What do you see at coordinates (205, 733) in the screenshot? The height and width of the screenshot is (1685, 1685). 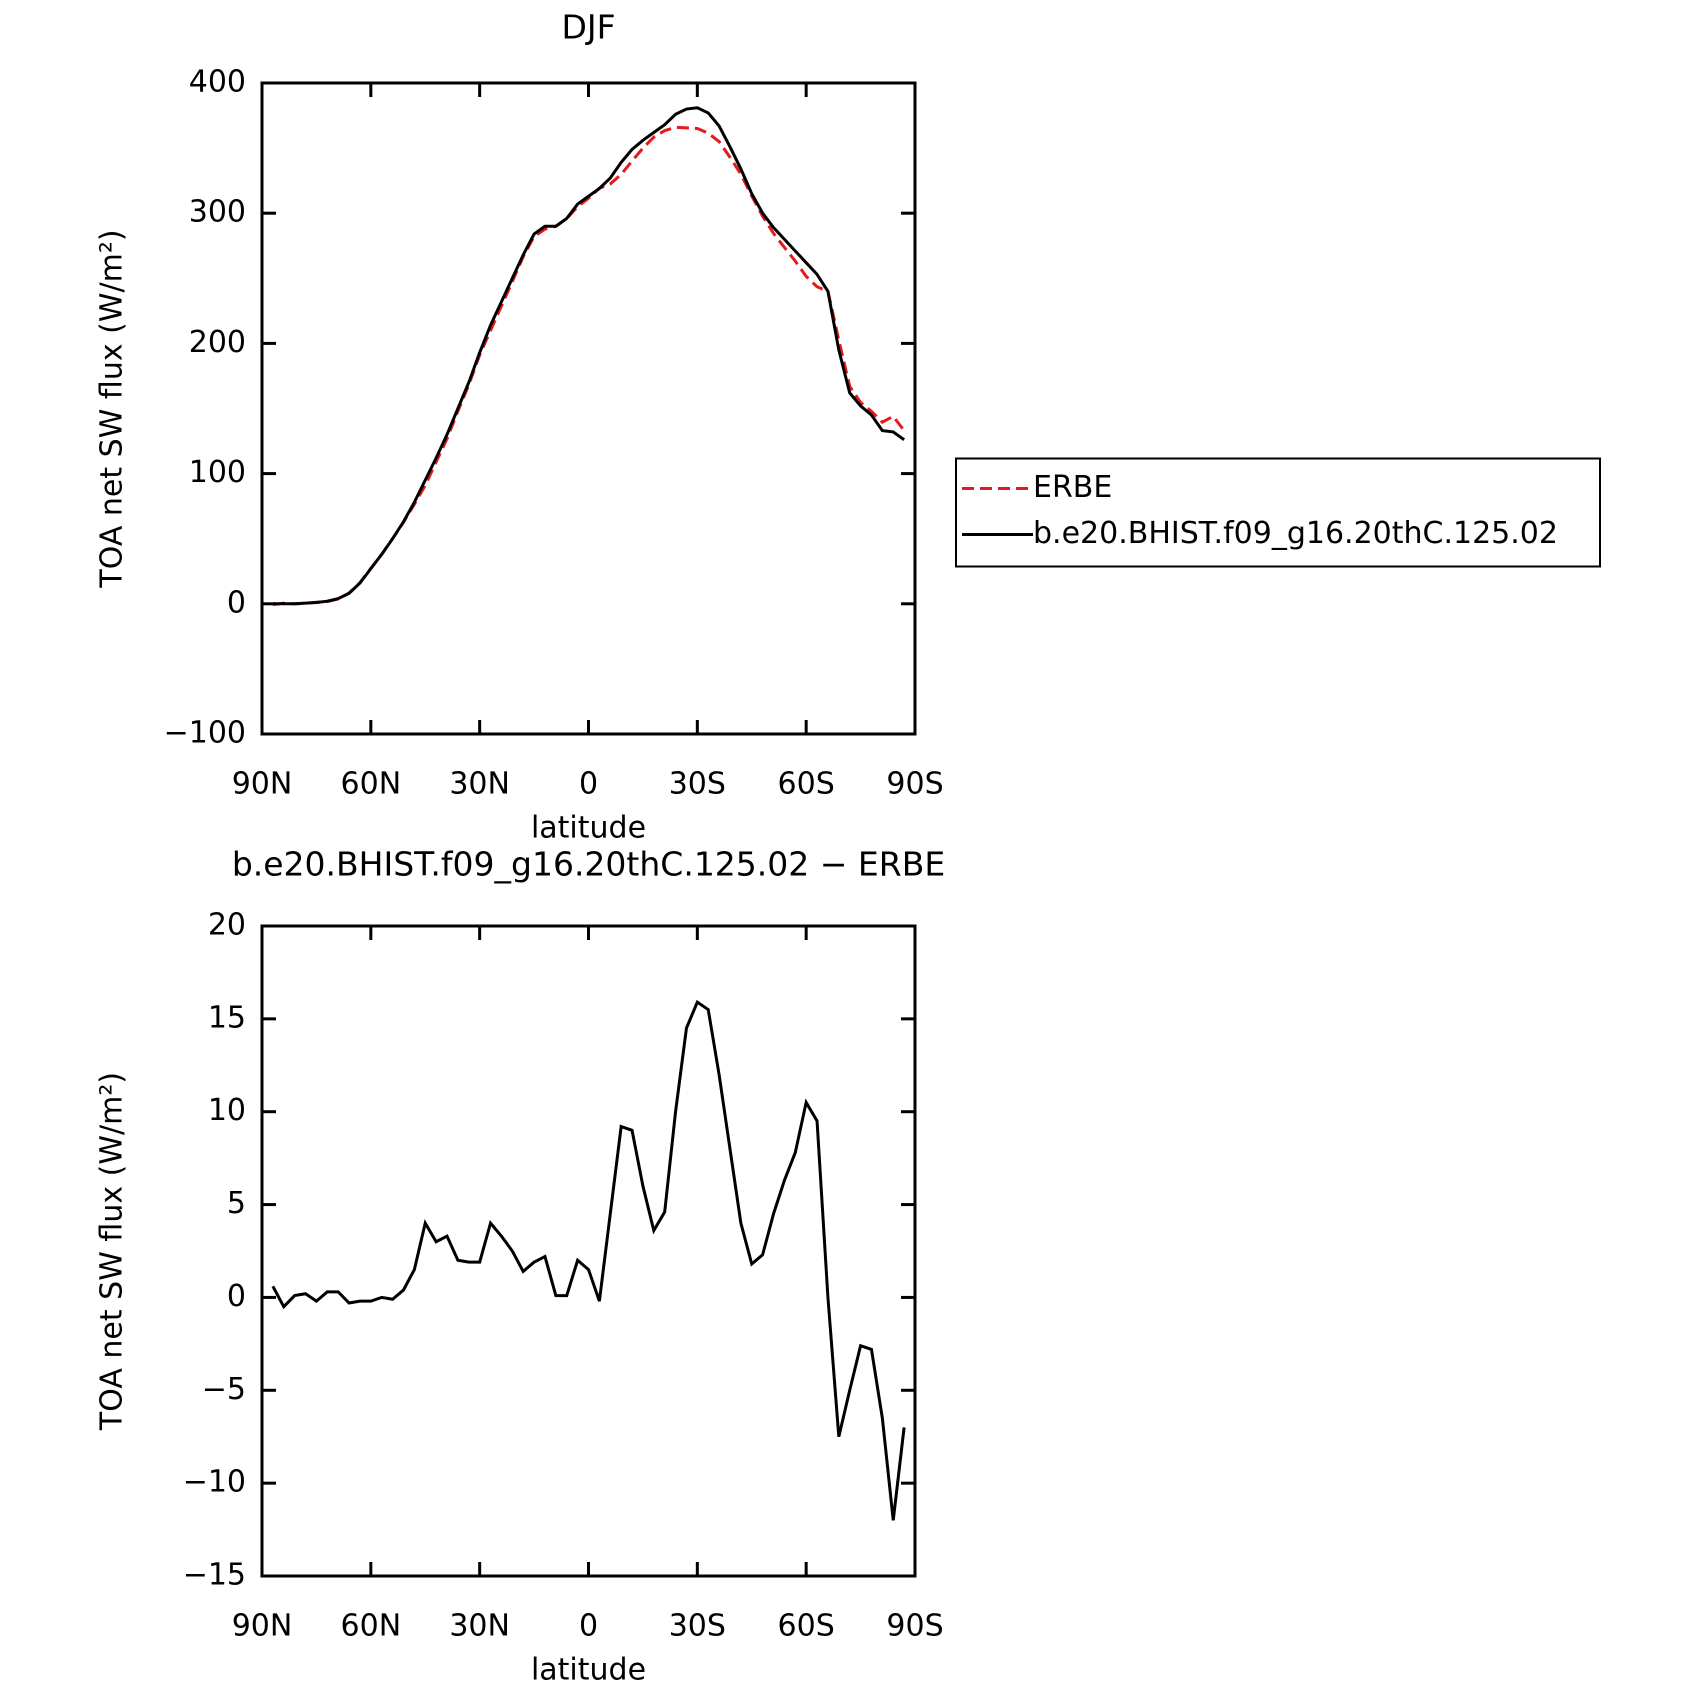 I see `y-tick-label: −100` at bounding box center [205, 733].